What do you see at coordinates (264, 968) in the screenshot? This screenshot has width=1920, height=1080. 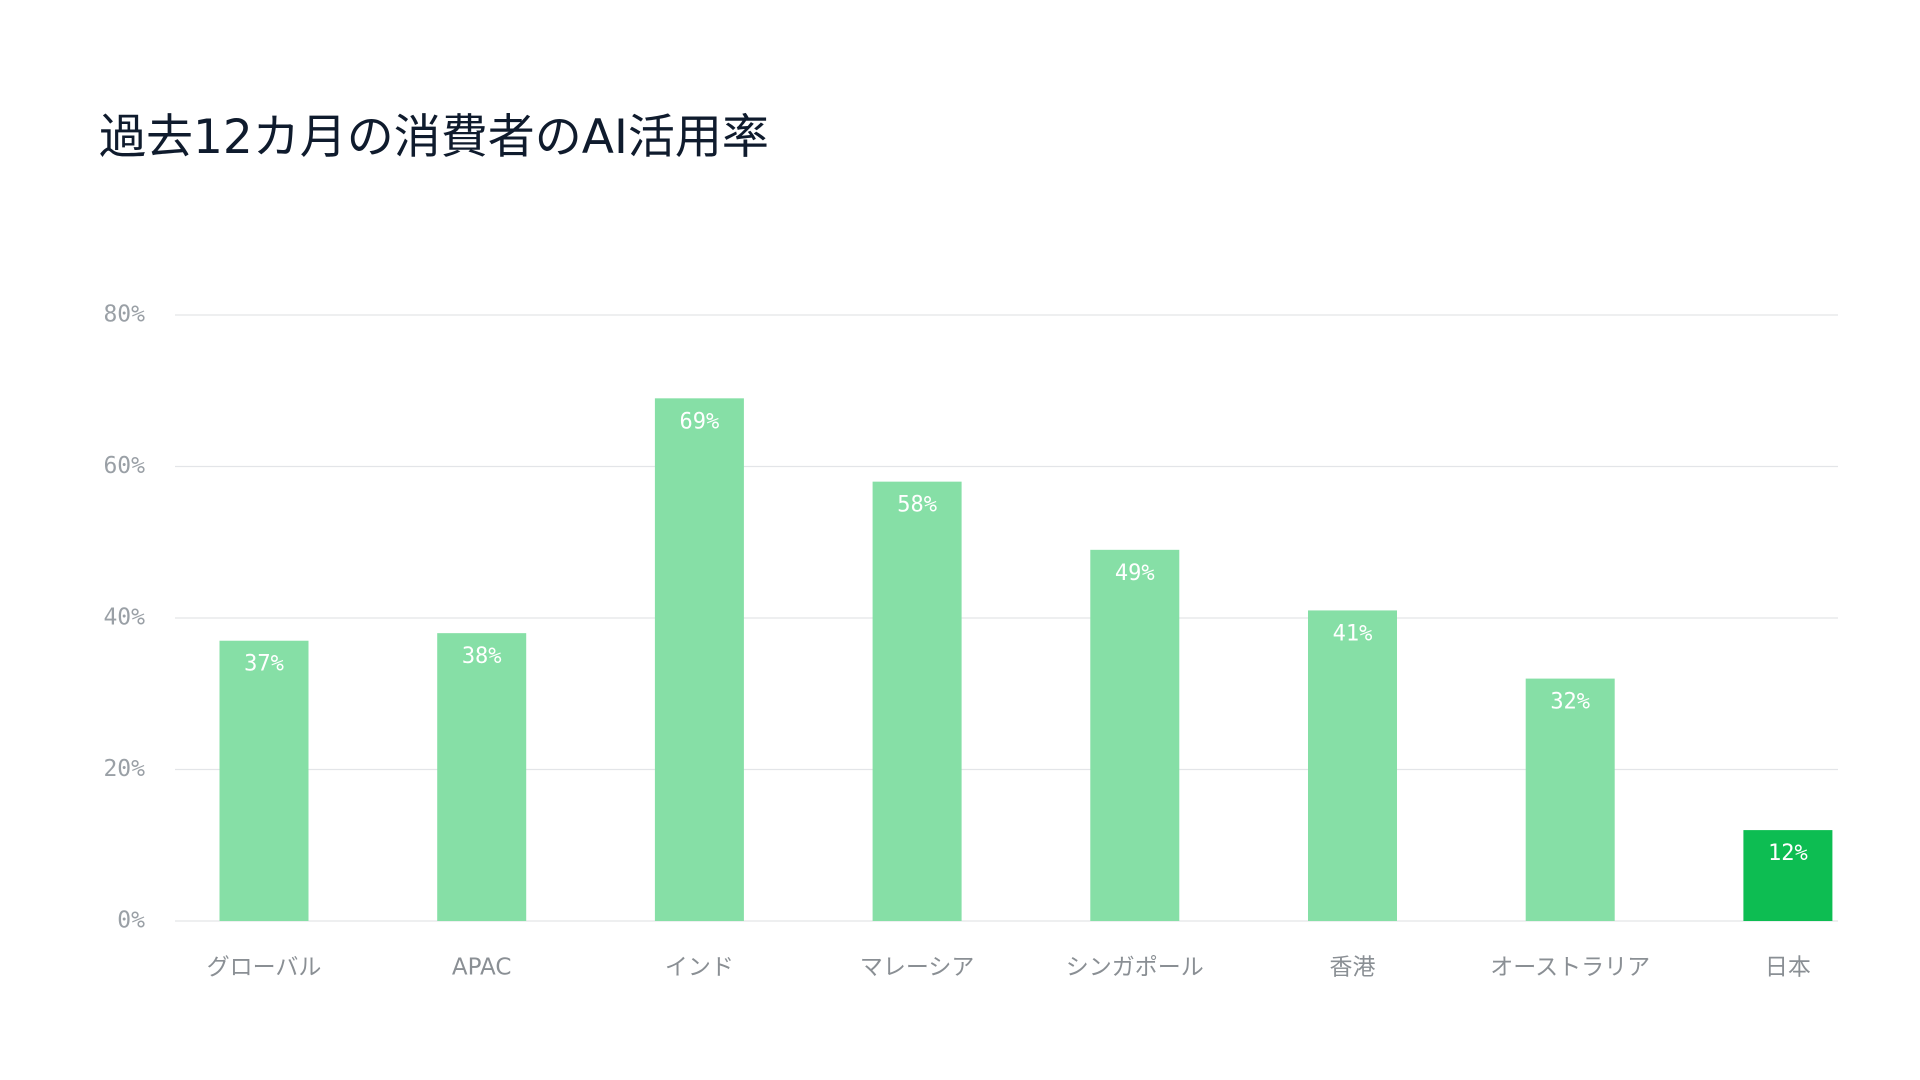 I see `category-label: グローバル` at bounding box center [264, 968].